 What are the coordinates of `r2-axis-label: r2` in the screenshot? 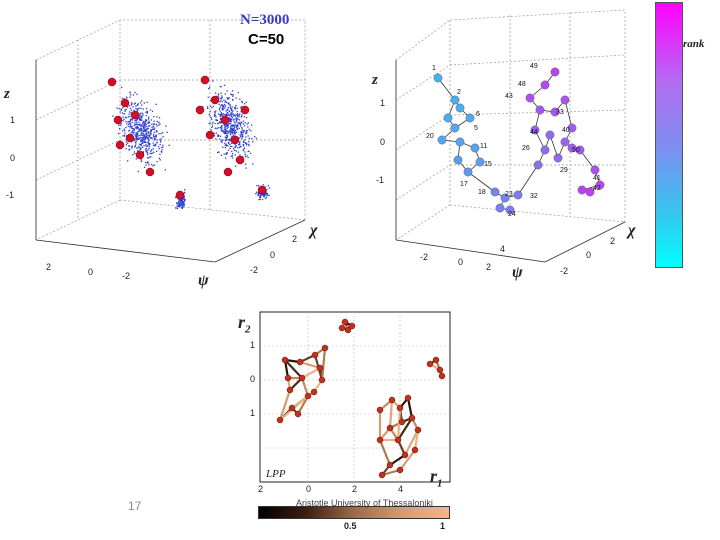 It's located at (244, 324).